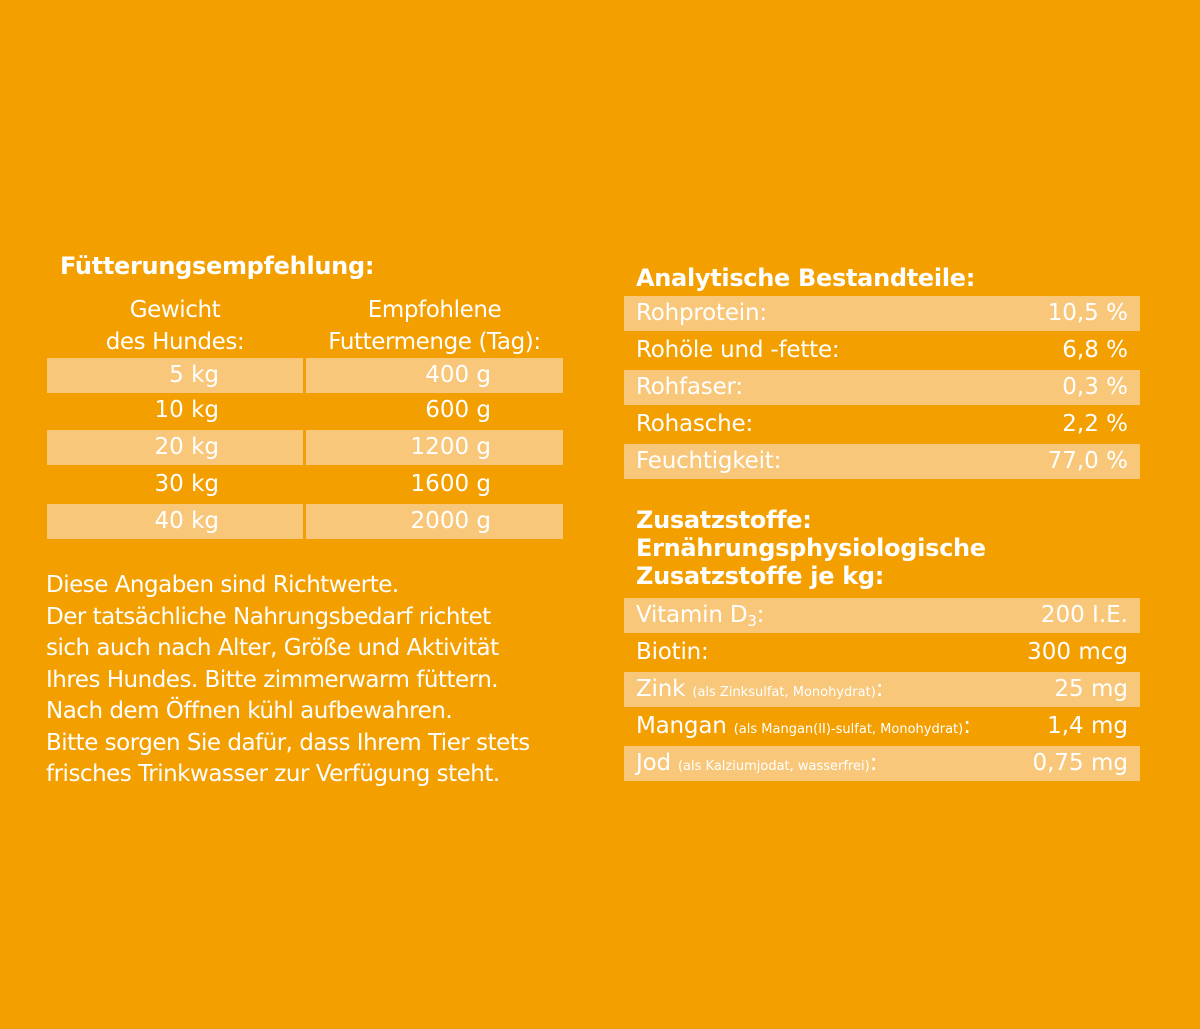 This screenshot has height=1029, width=1200. I want to click on additives-subtitle: Ernährungsphysiologische, so click(811, 548).